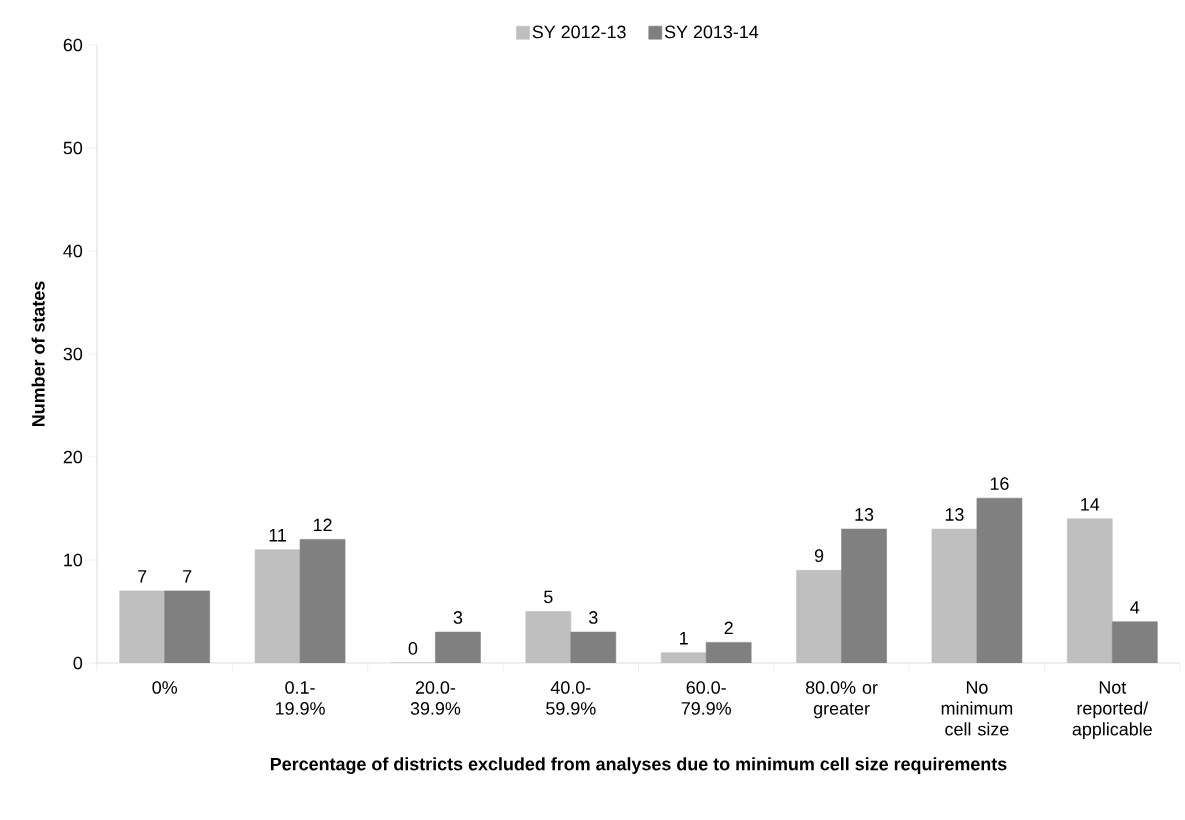  What do you see at coordinates (571, 698) in the screenshot?
I see `x-tick-label: 40.0- 59.9%` at bounding box center [571, 698].